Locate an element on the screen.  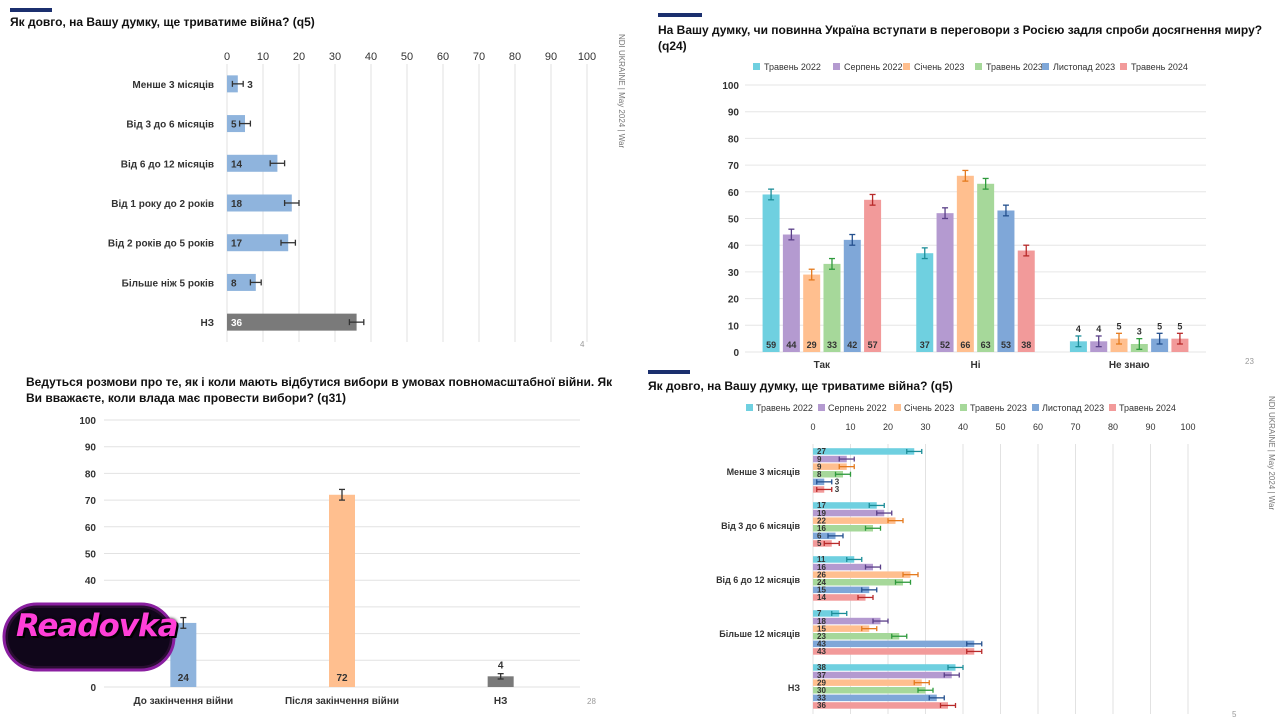
legend-label: Січень 2023 is located at coordinates (939, 67).